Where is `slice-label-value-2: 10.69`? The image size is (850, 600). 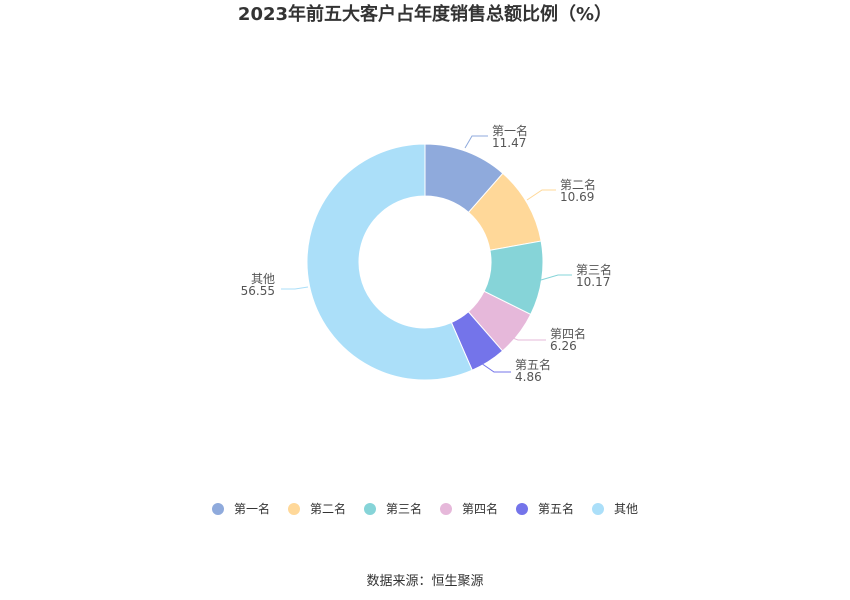 slice-label-value-2: 10.69 is located at coordinates (577, 197).